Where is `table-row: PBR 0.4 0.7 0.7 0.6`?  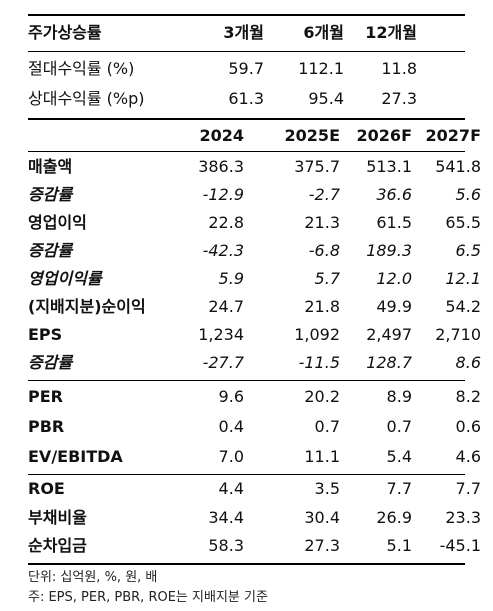 table-row: PBR 0.4 0.7 0.7 0.6 is located at coordinates (254, 427).